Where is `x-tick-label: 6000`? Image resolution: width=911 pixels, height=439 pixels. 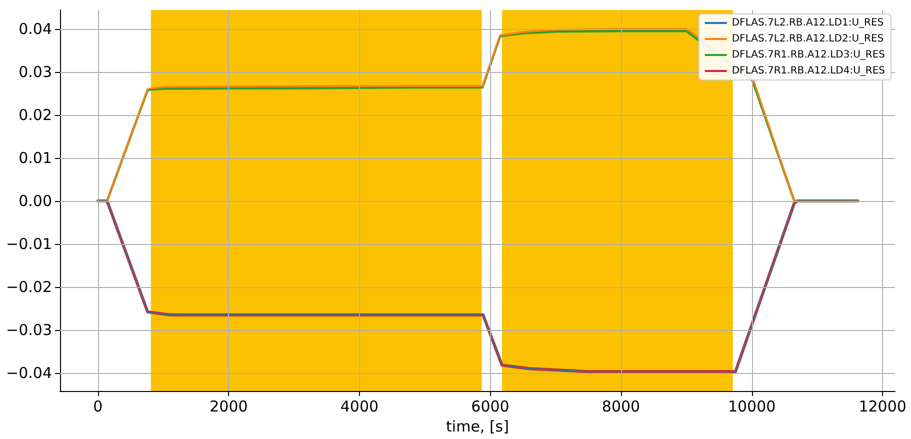
x-tick-label: 6000 is located at coordinates (490, 407).